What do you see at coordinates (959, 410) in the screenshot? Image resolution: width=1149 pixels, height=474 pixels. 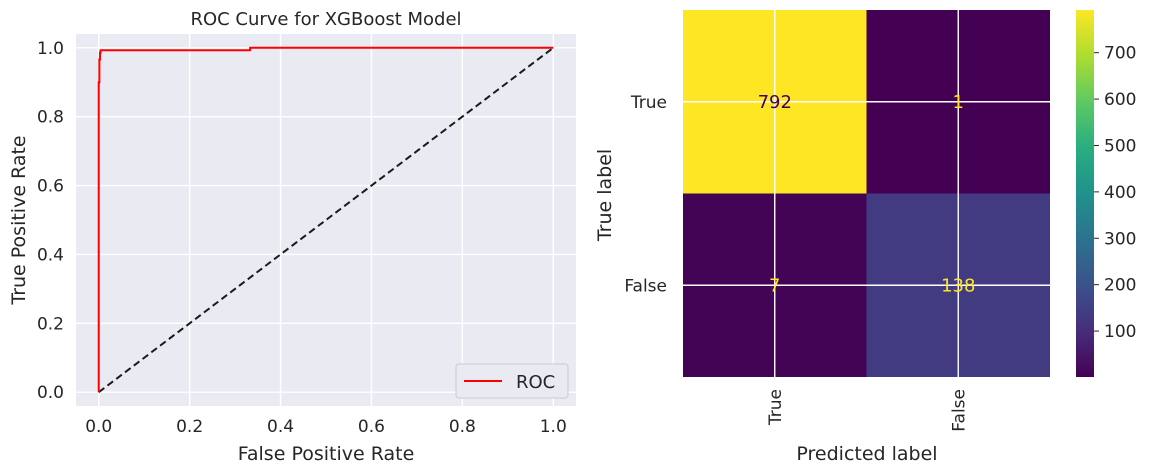 I see `cm-x-tick-label: False` at bounding box center [959, 410].